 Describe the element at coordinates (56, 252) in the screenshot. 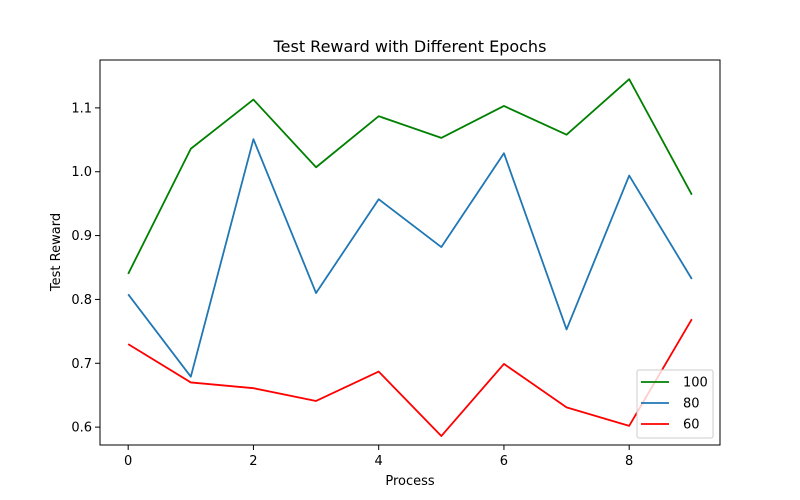

I see `y-axis-label: Test Reward` at that location.